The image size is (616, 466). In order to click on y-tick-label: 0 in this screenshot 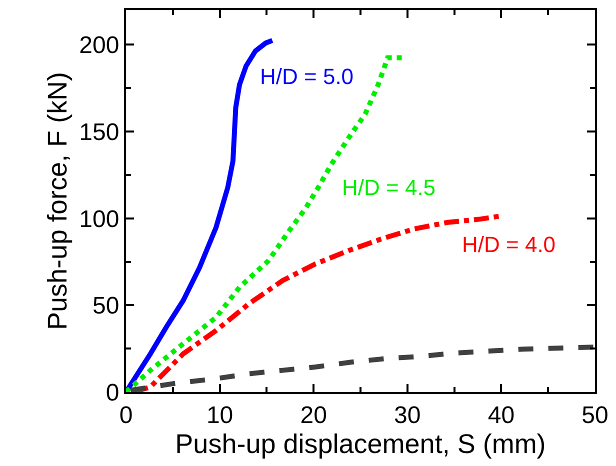, I will do `click(113, 392)`.